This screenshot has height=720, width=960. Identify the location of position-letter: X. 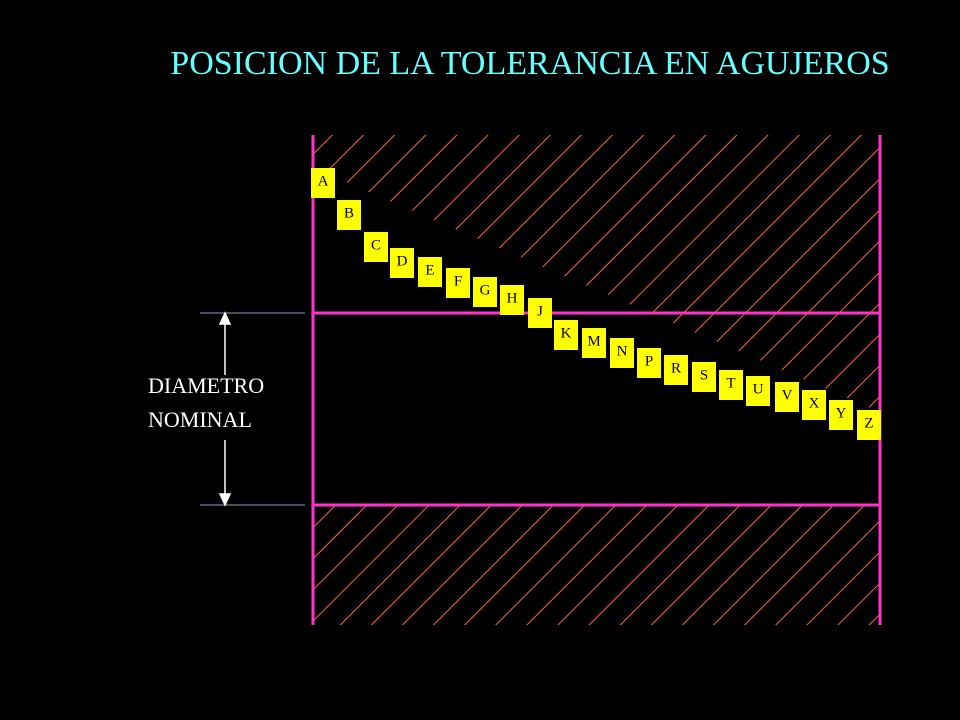
(814, 403).